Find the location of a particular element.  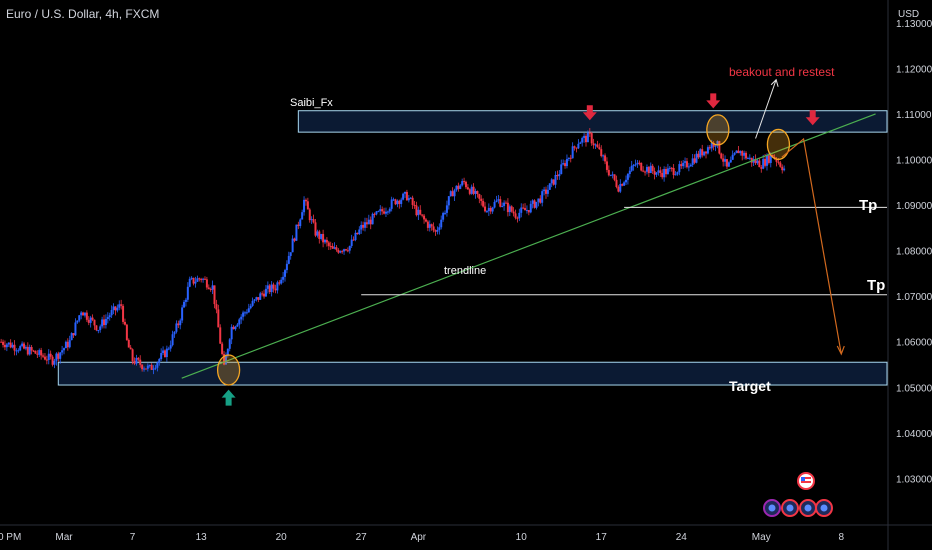

price-tick-label: 1.12000 is located at coordinates (914, 69).